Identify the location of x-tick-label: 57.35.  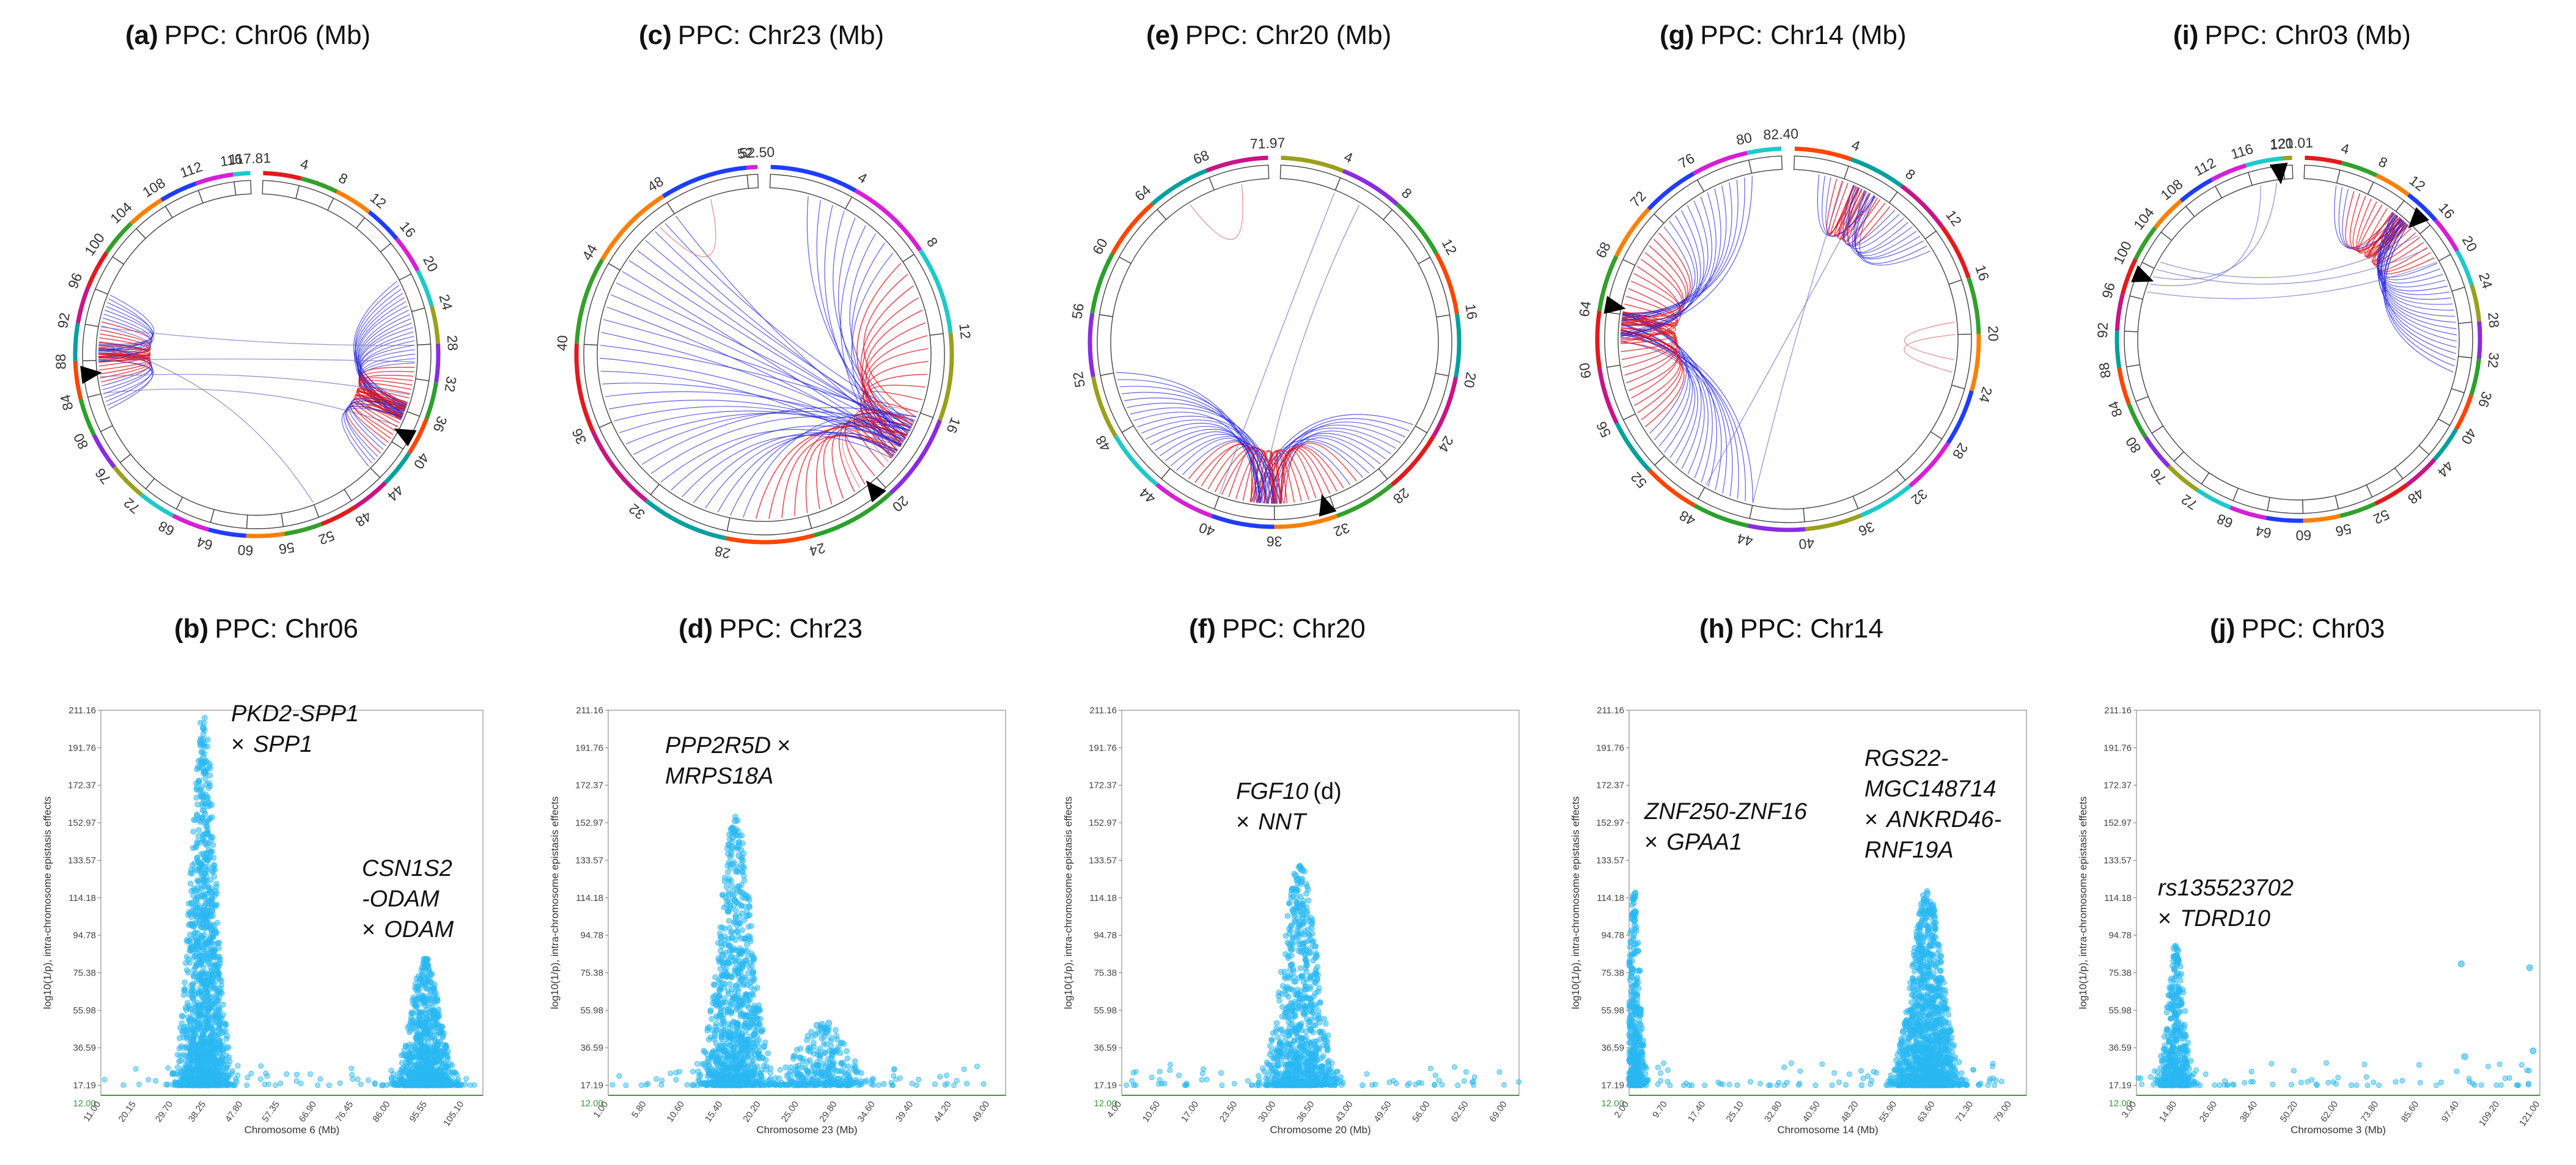
(270, 1112).